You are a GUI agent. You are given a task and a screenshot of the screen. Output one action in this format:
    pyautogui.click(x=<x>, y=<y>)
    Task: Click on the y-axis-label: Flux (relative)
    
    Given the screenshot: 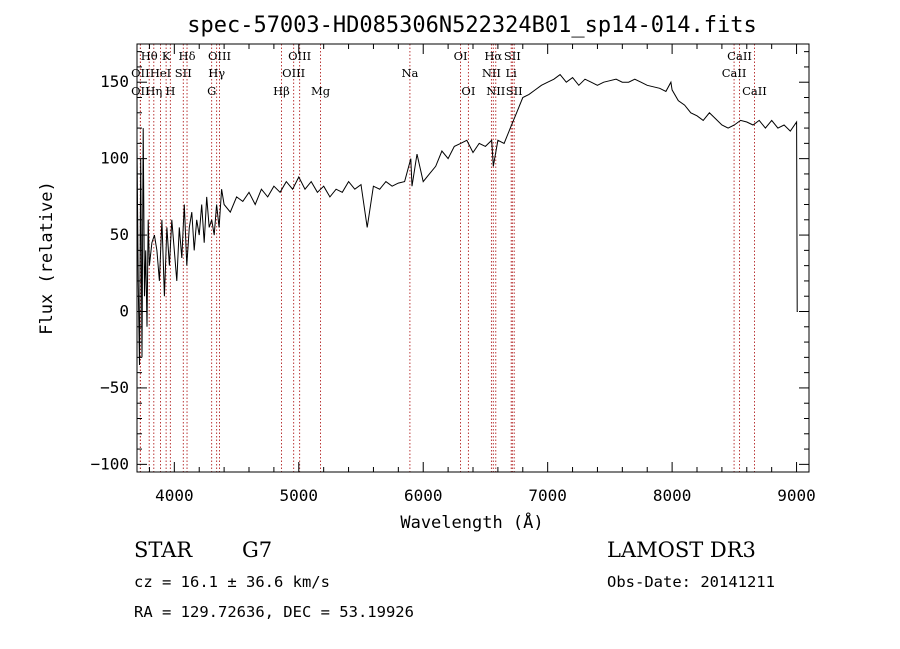 What is the action you would take?
    pyautogui.click(x=47, y=258)
    